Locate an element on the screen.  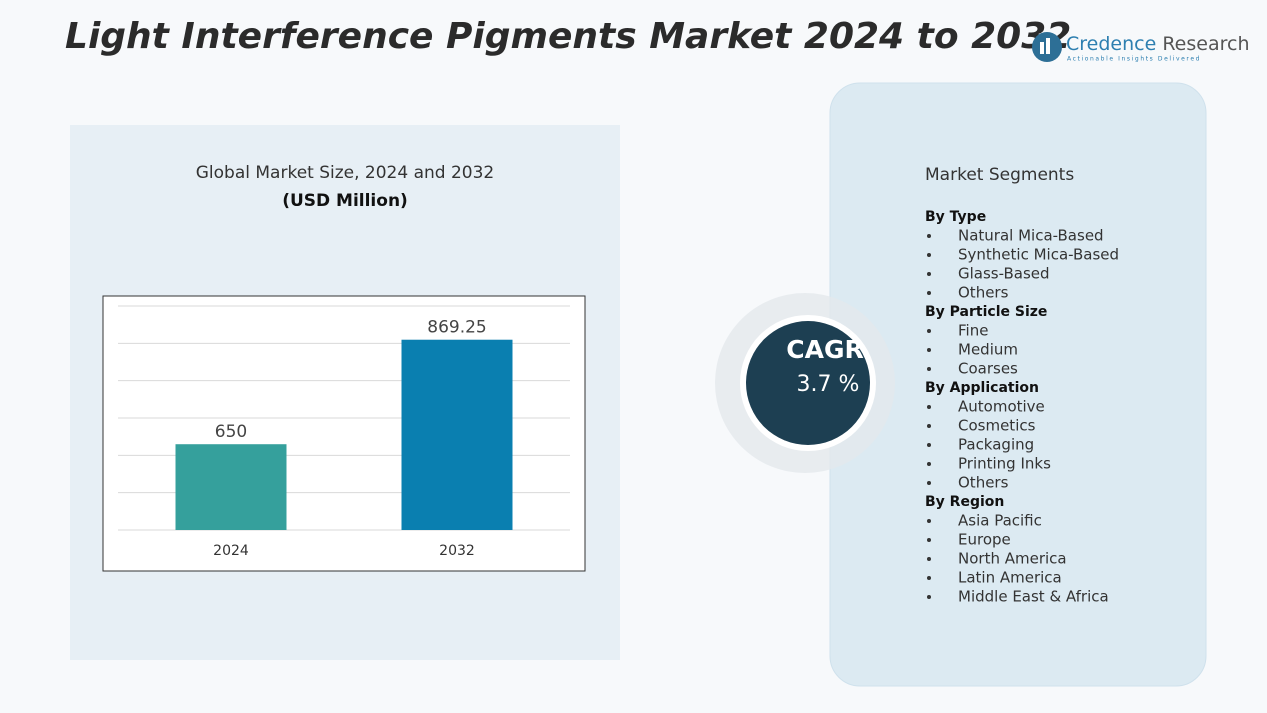
segment-item: Cosmetics is located at coordinates (997, 426).